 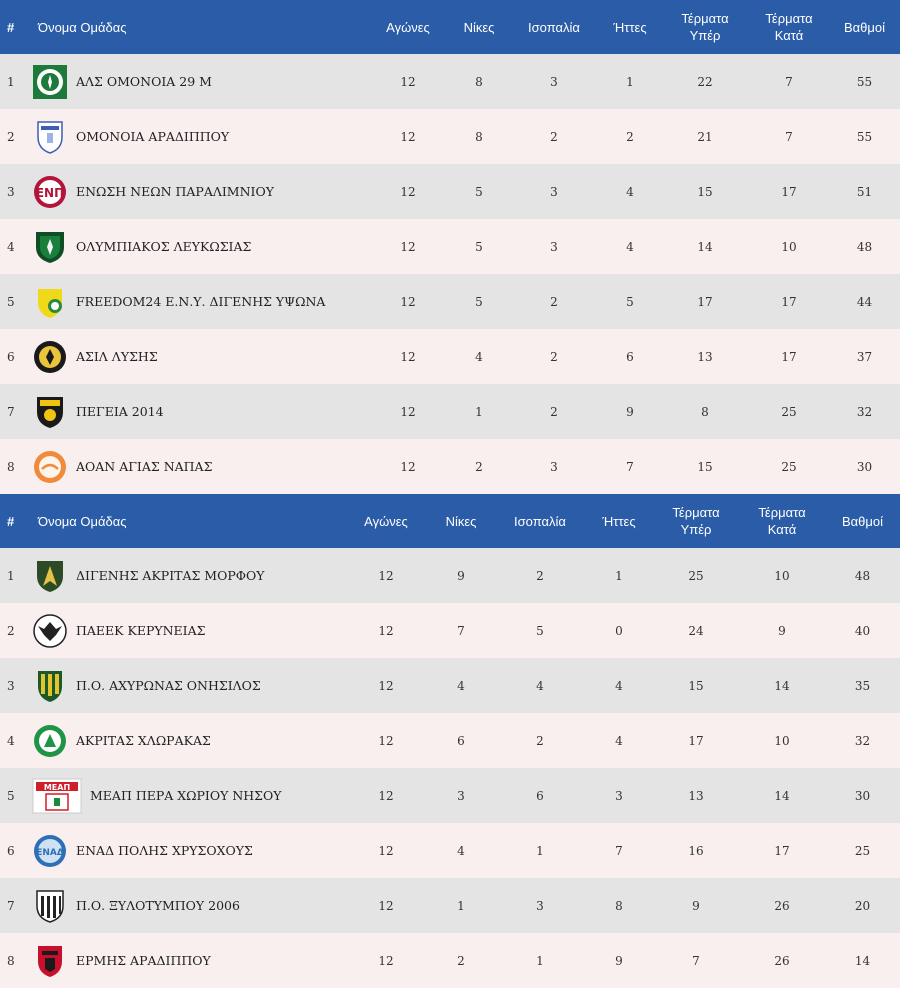 What do you see at coordinates (450, 795) in the screenshot?
I see `table-row: 5 ΜΕΑΠ ΜΕΑΠ ΠΕΡΑ ΧΩΡΙΟΥ ΝΗΣΟΥ 12 3 6 3 13 14 30` at bounding box center [450, 795].